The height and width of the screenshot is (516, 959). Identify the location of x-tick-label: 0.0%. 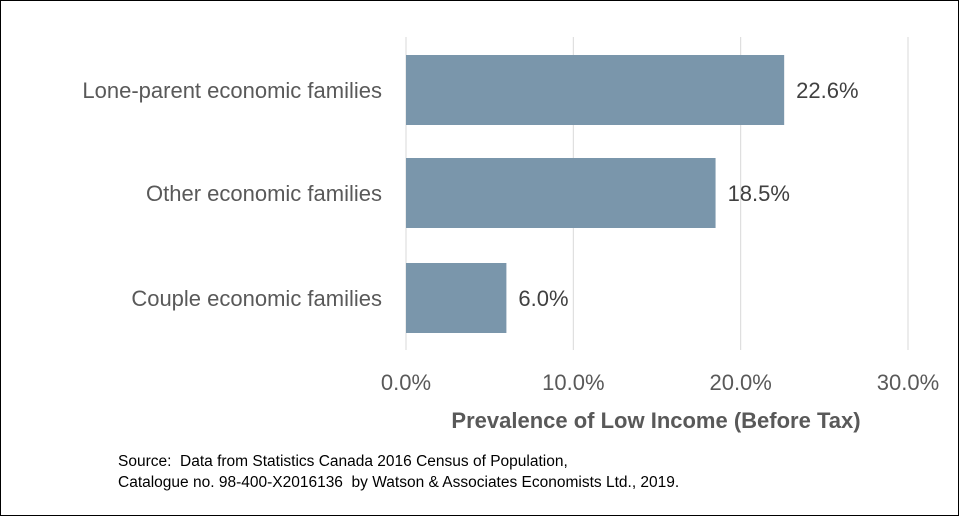
(406, 382).